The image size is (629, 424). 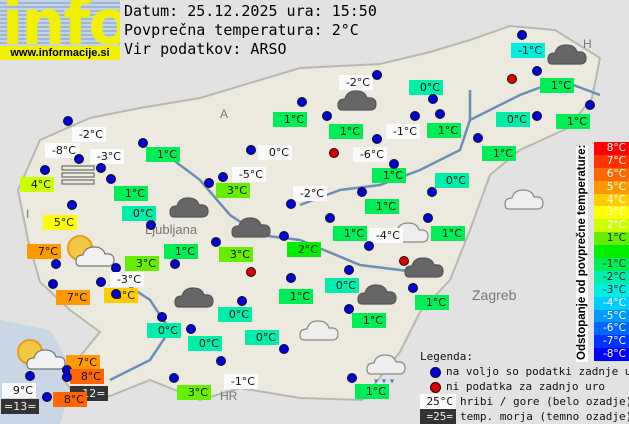 I want to click on scale-step: 7°C, so click(x=611, y=161).